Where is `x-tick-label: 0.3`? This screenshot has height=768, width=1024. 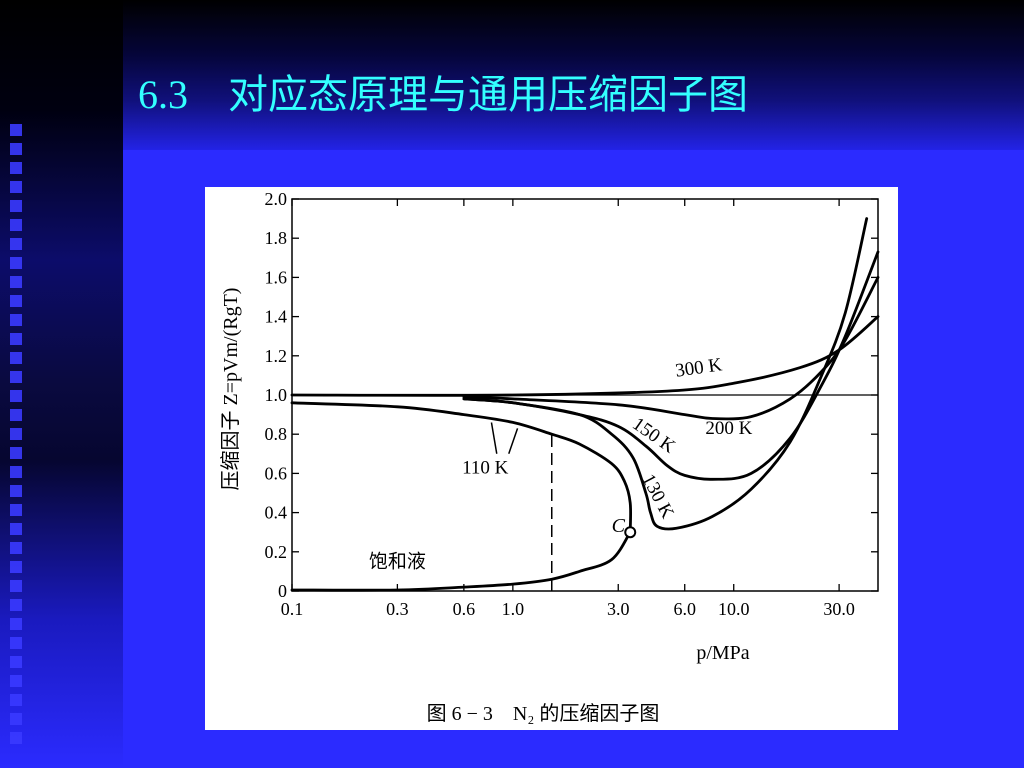 x-tick-label: 0.3 is located at coordinates (397, 609).